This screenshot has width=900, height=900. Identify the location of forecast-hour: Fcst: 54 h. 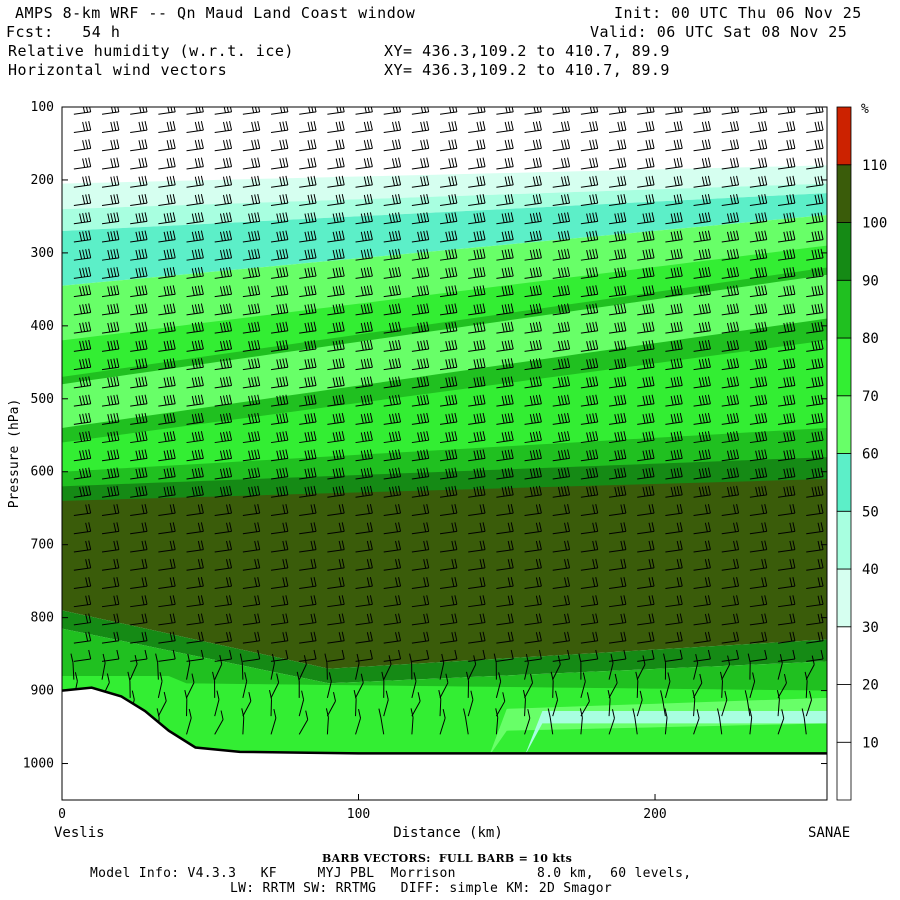
(63, 32).